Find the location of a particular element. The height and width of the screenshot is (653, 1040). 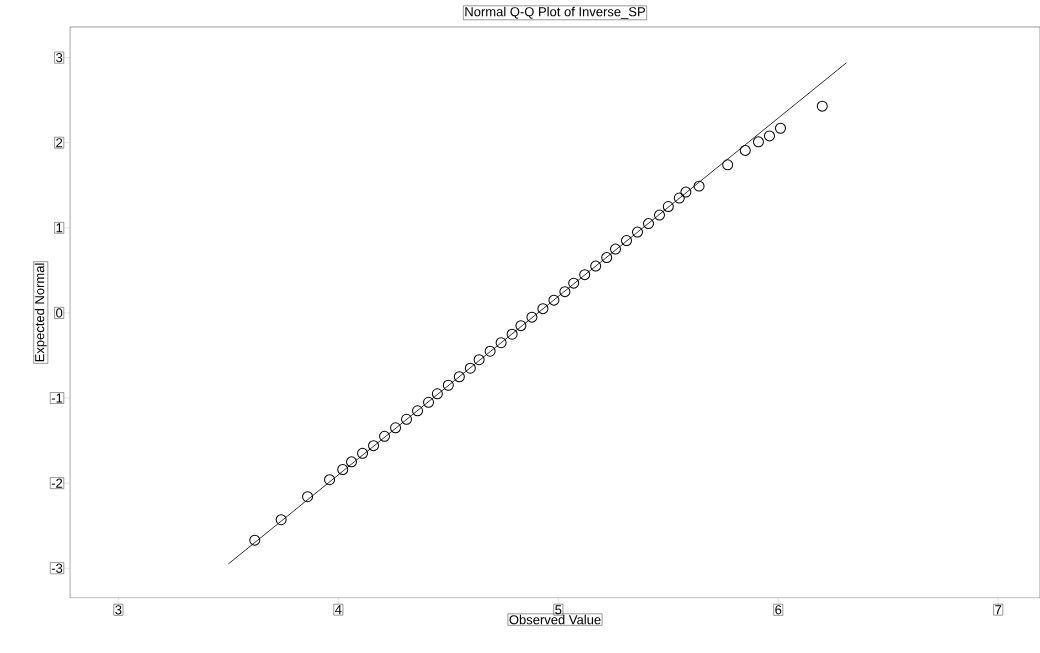

y-tick-label: -3 is located at coordinates (57, 568).